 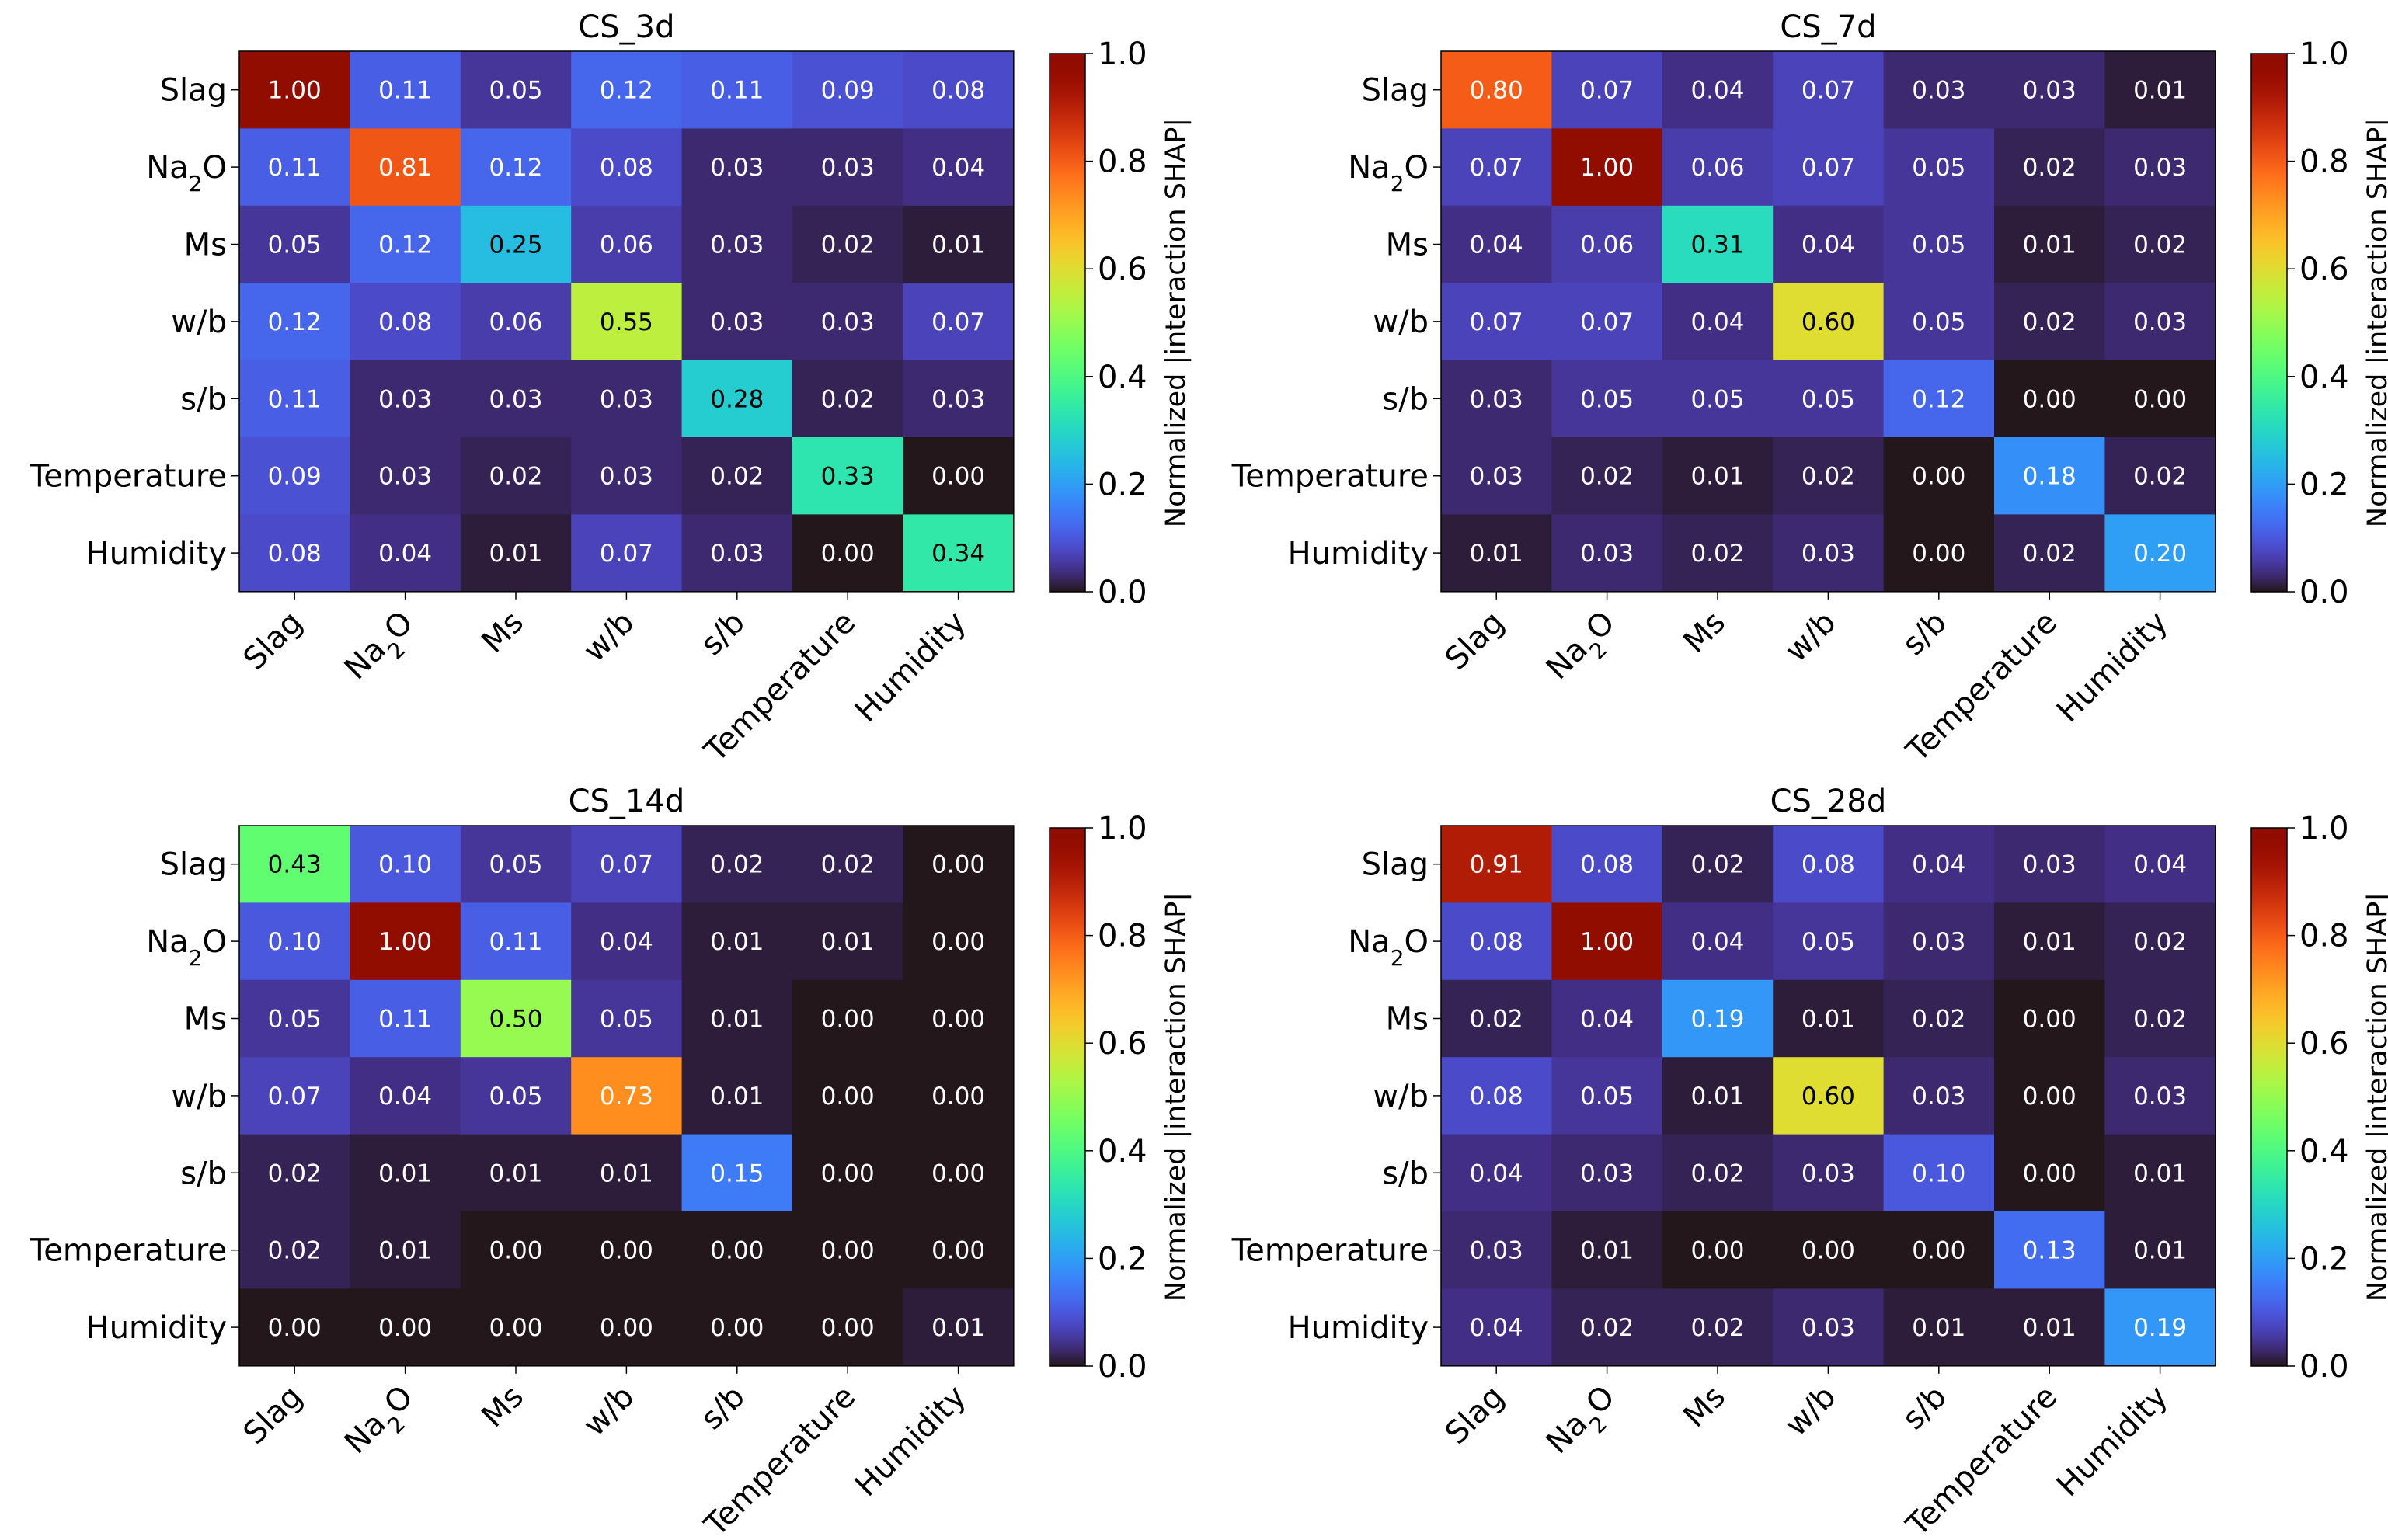 What do you see at coordinates (2324, 1152) in the screenshot?
I see `colorbar-tick-label: 0.4` at bounding box center [2324, 1152].